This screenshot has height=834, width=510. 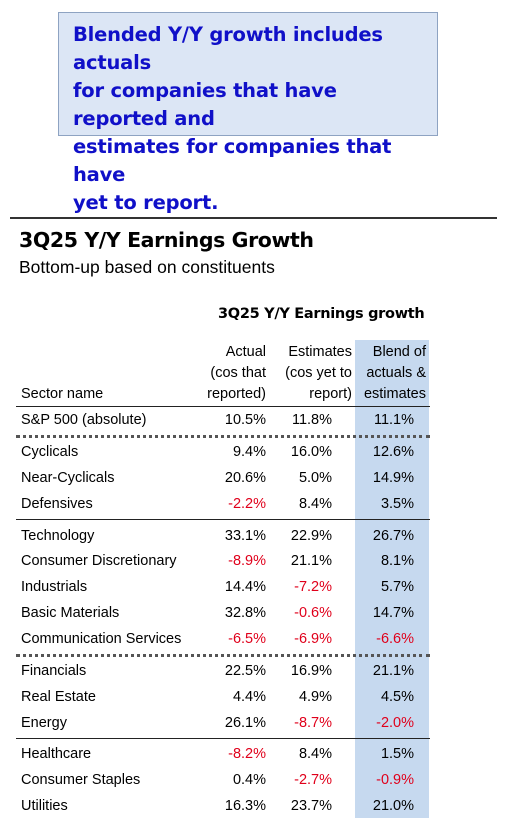 I want to click on title-rule, so click(x=253, y=218).